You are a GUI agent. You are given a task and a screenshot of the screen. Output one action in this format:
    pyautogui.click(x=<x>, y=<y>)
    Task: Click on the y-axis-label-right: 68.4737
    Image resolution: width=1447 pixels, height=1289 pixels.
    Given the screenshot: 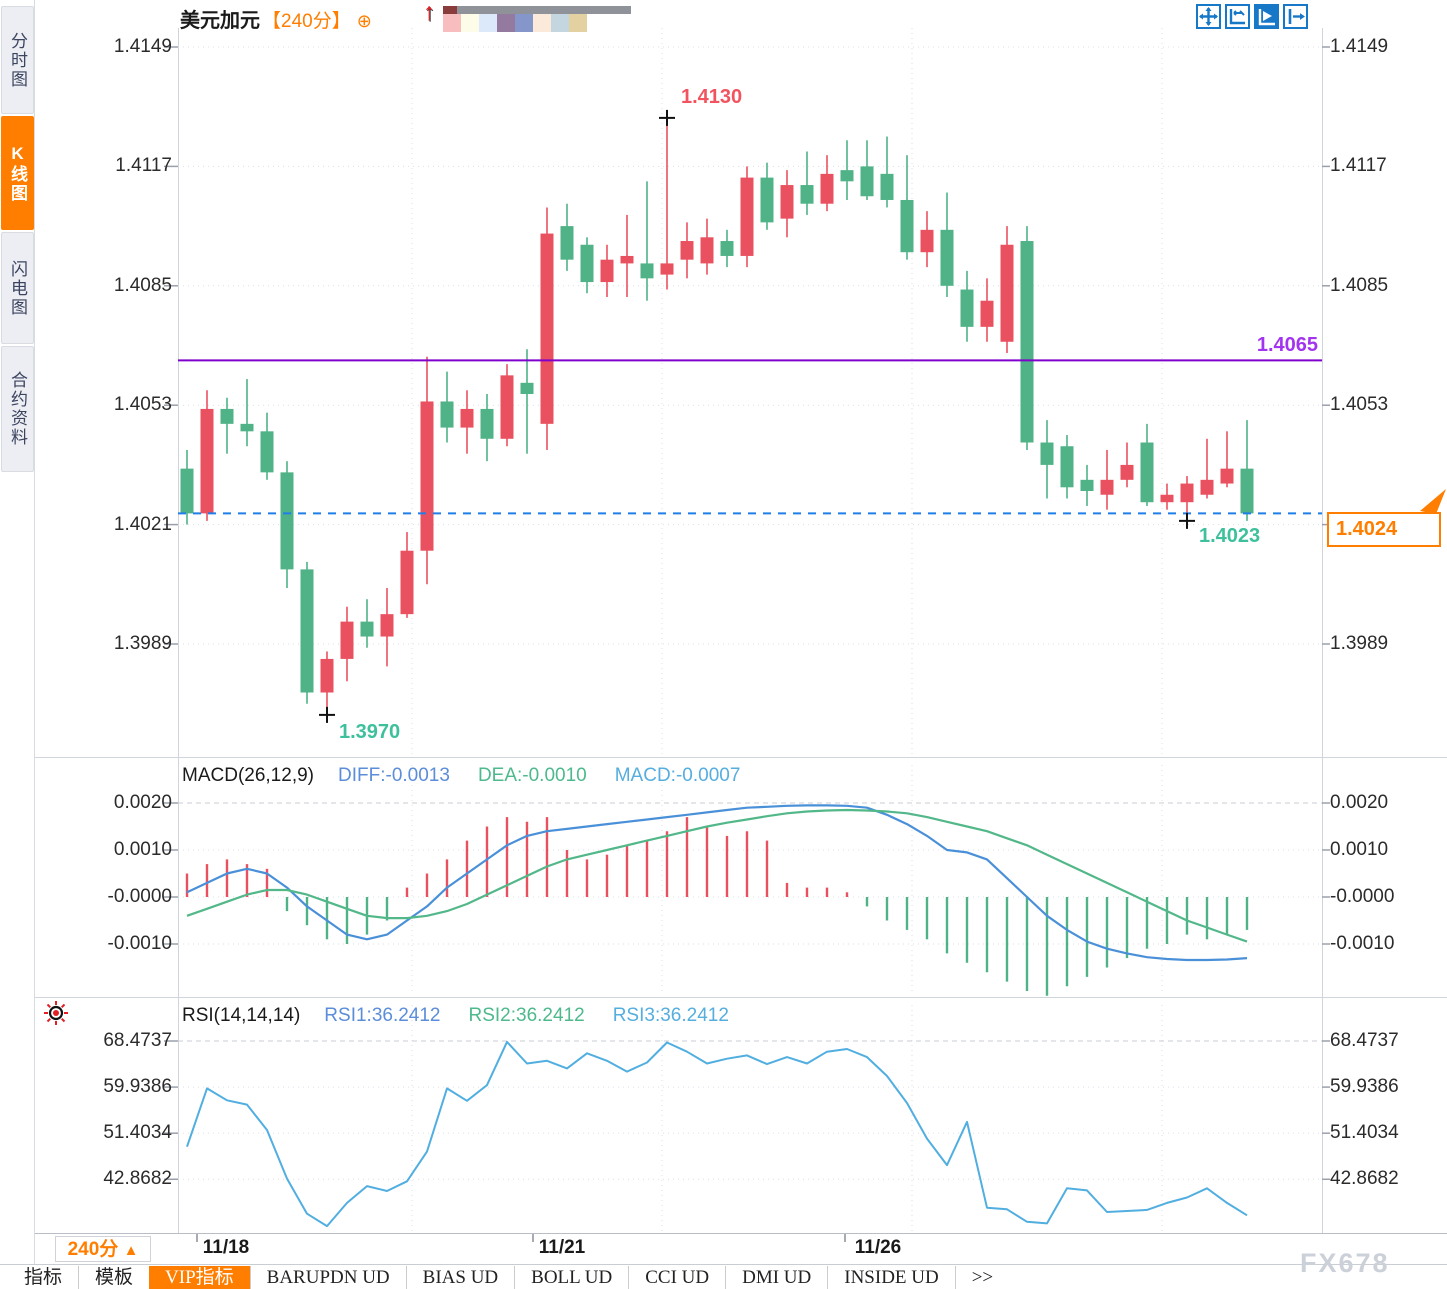 What is the action you would take?
    pyautogui.click(x=1364, y=1040)
    